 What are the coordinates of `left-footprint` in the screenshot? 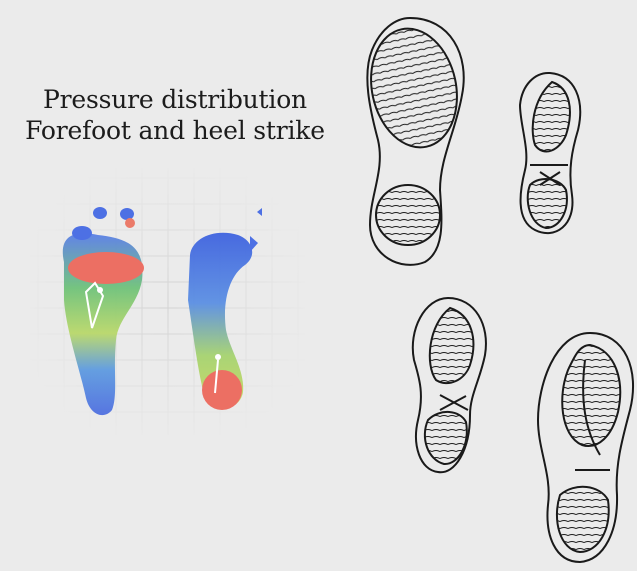 It's located at (103, 311).